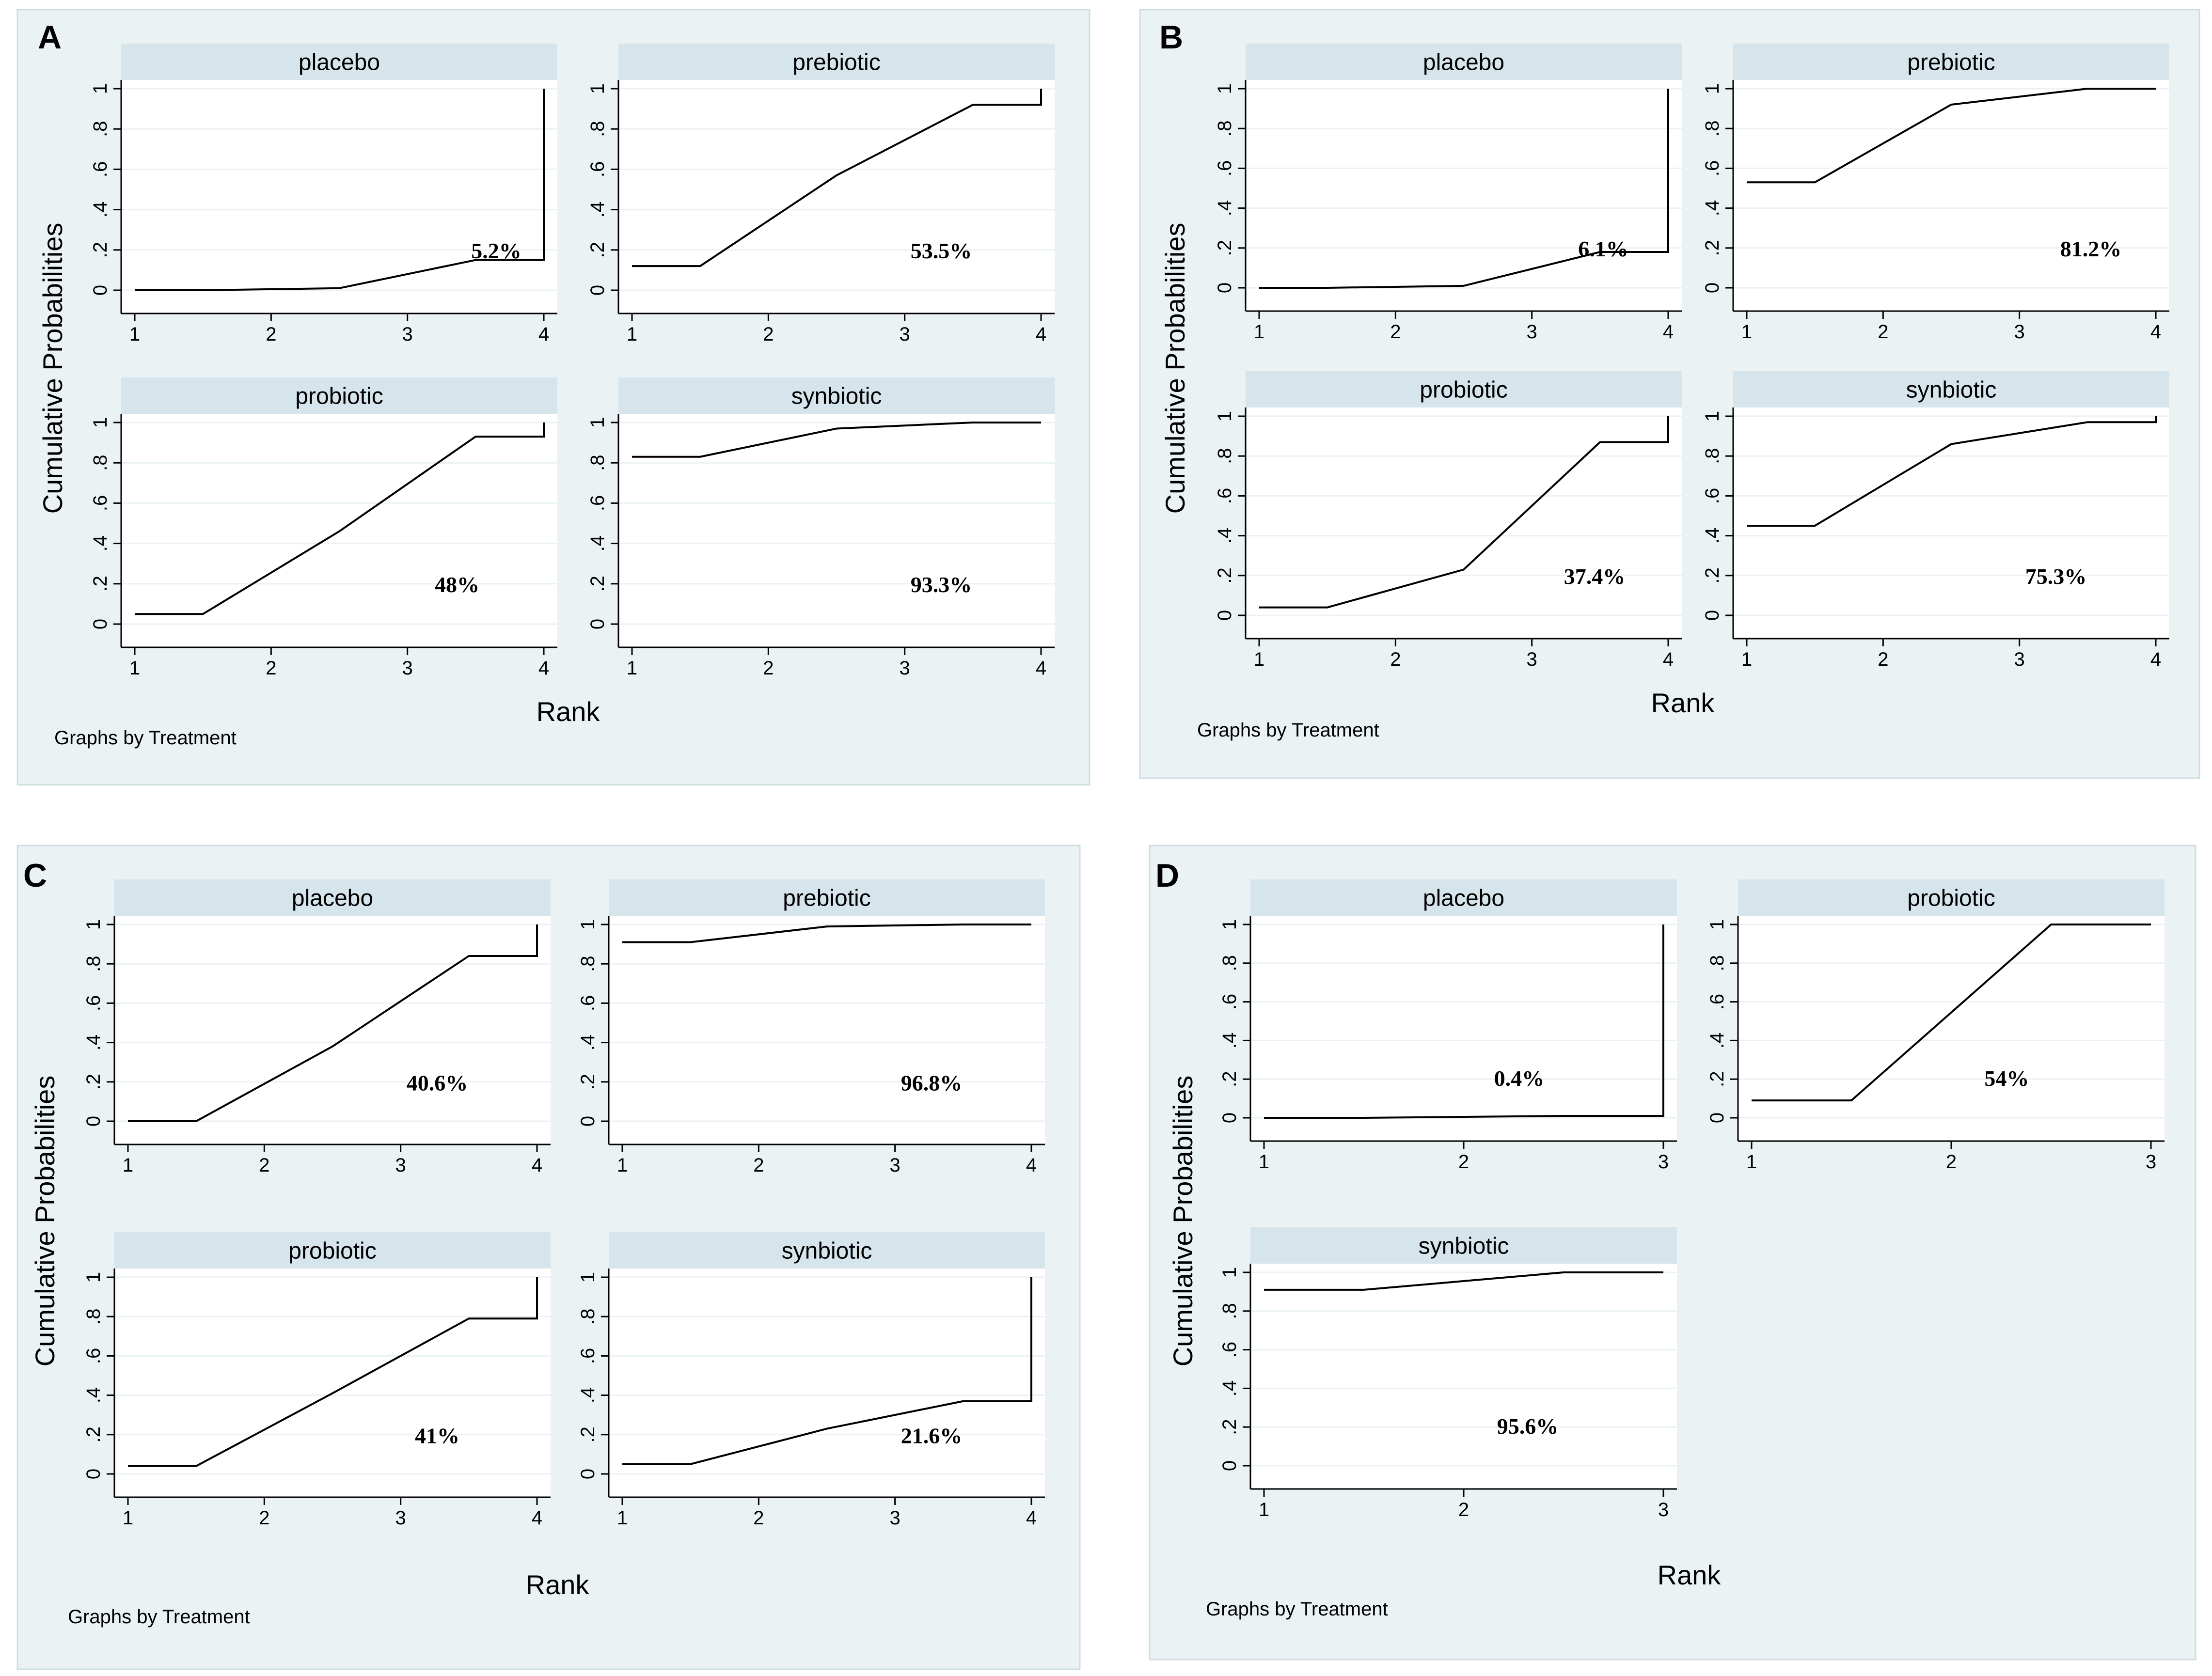 Image resolution: width=2212 pixels, height=1676 pixels. I want to click on sucra-label: 54%, so click(2006, 1078).